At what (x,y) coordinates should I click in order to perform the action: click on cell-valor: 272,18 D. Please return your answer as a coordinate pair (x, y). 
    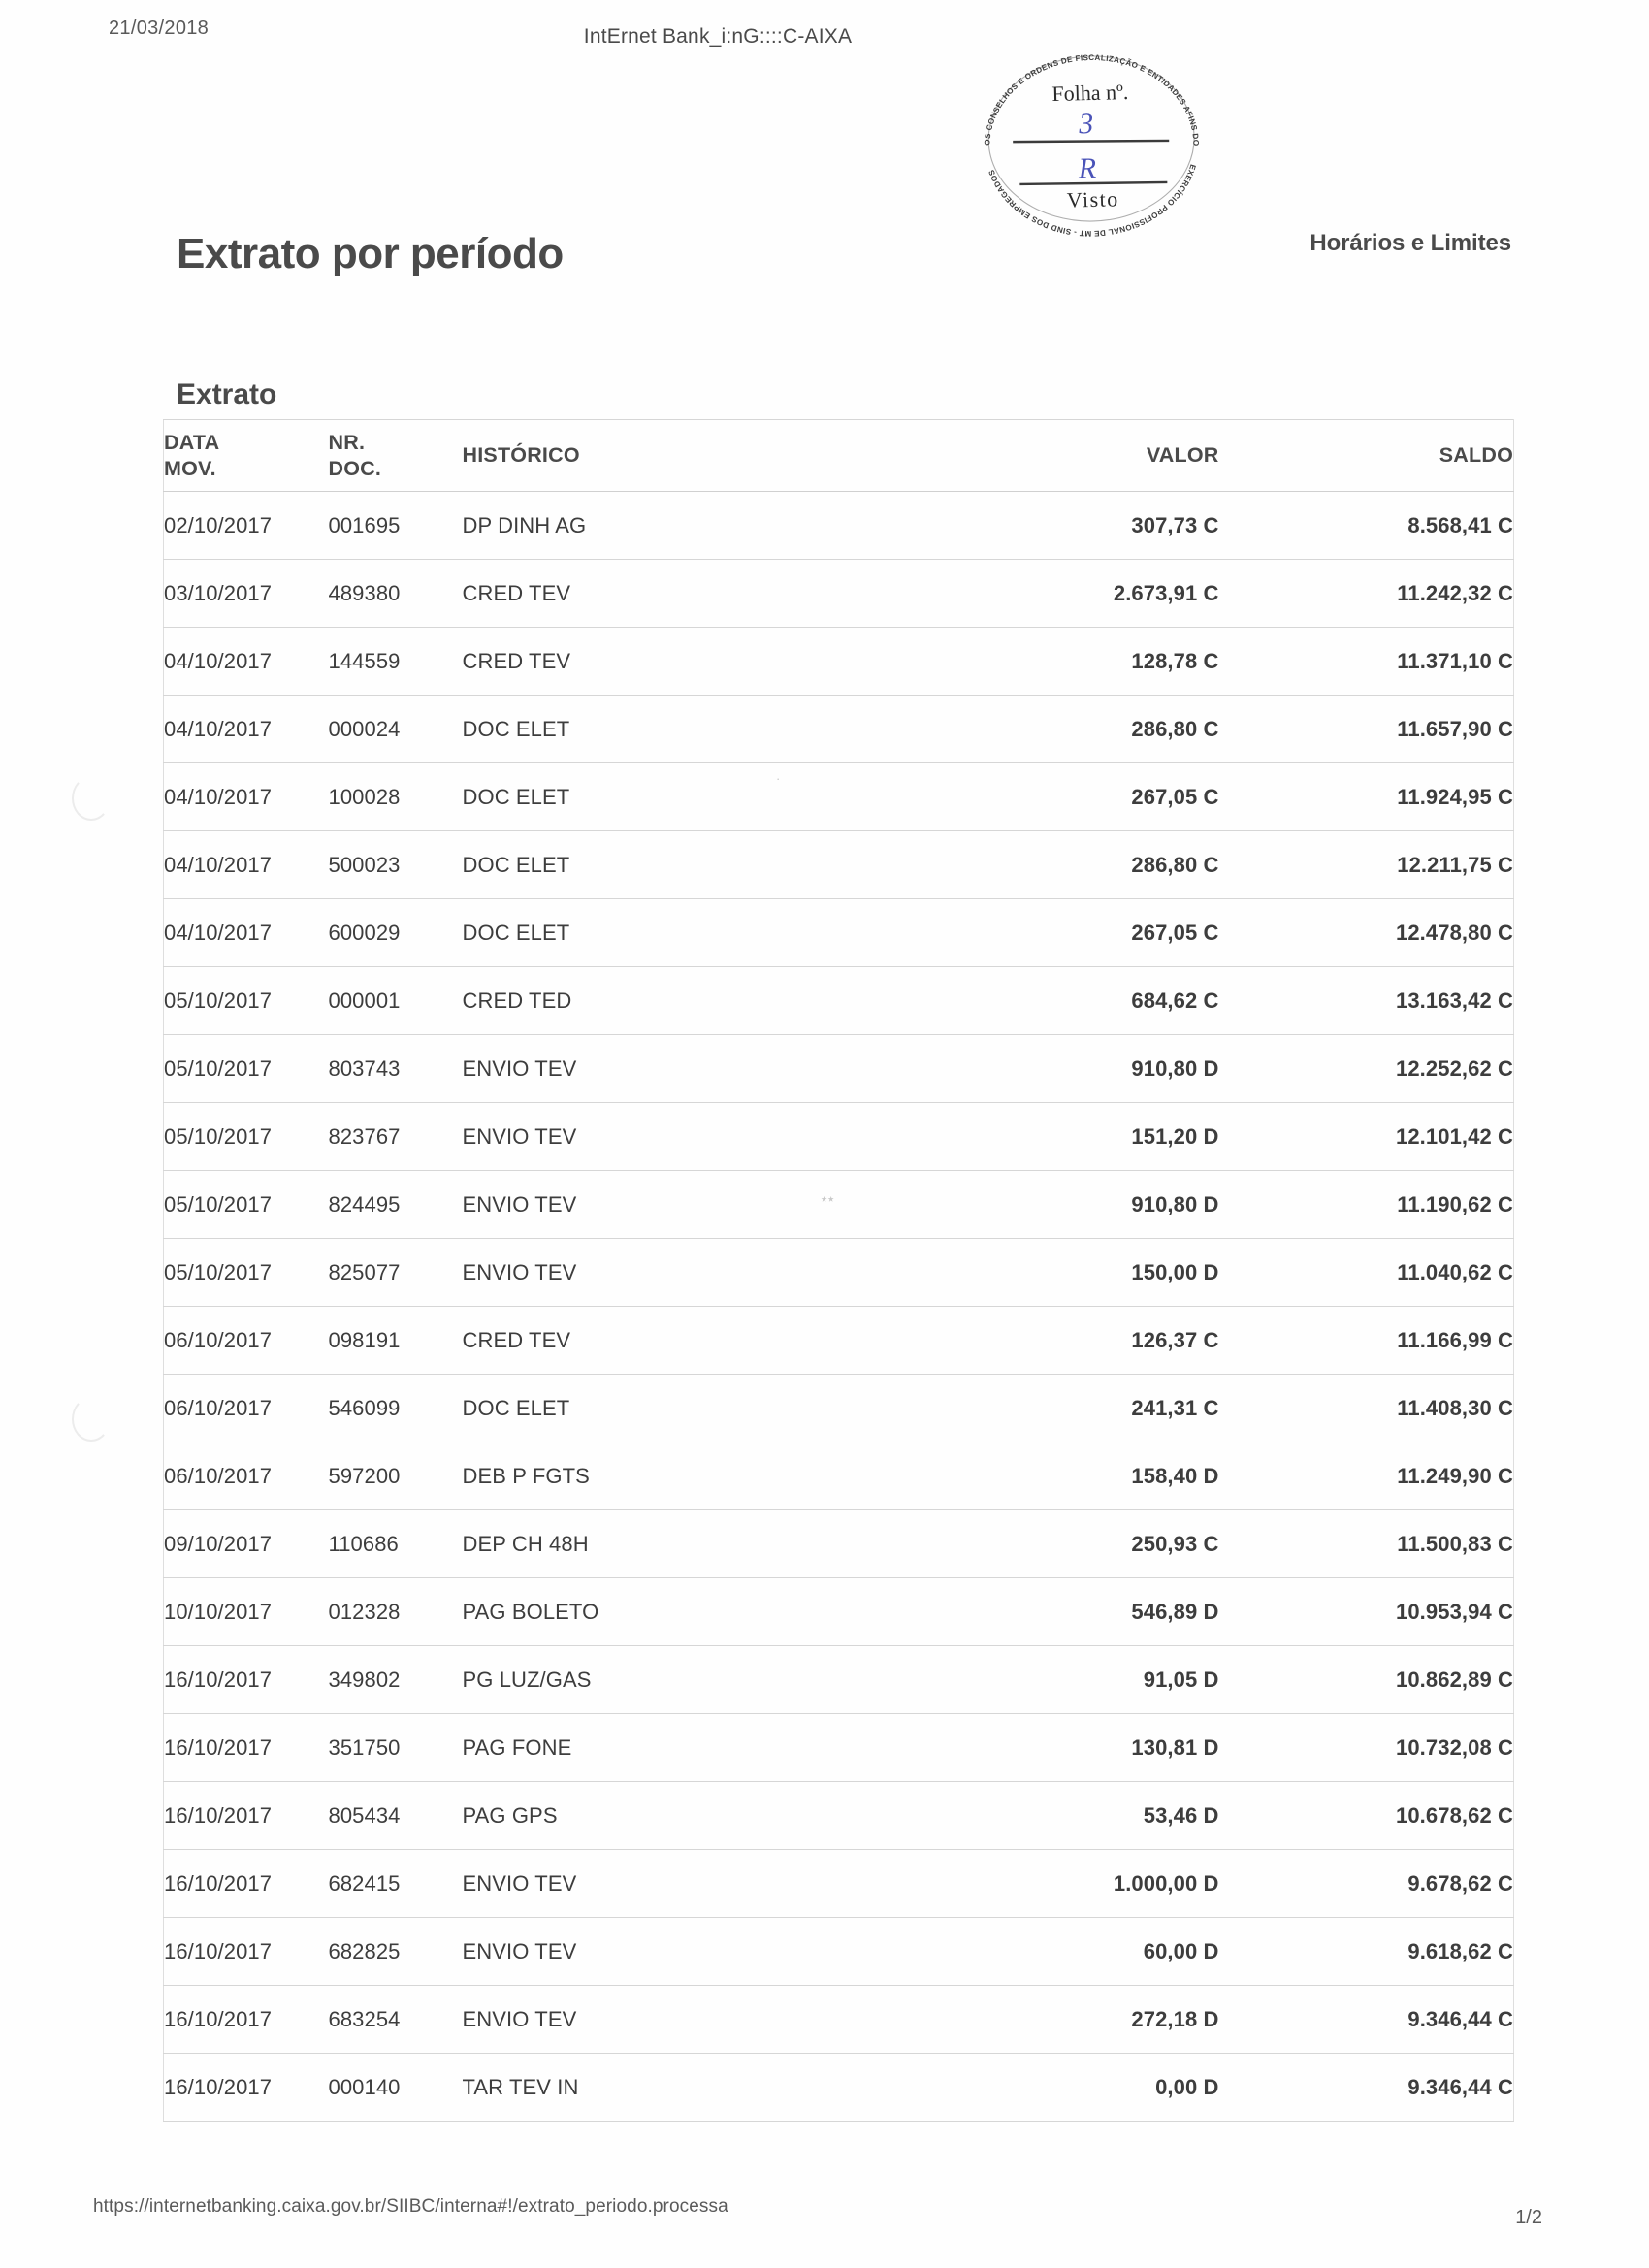
    Looking at the image, I should click on (1073, 2019).